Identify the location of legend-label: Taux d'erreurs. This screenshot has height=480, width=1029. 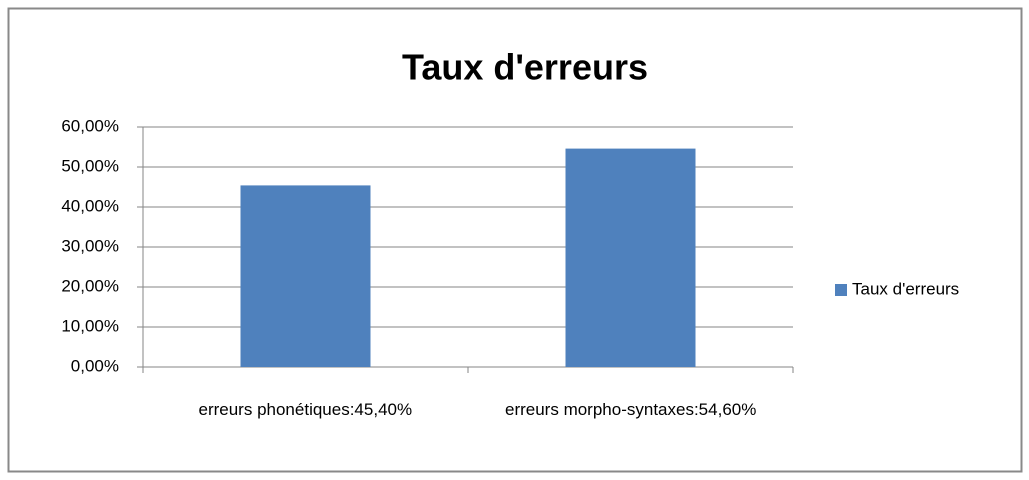
(905, 288).